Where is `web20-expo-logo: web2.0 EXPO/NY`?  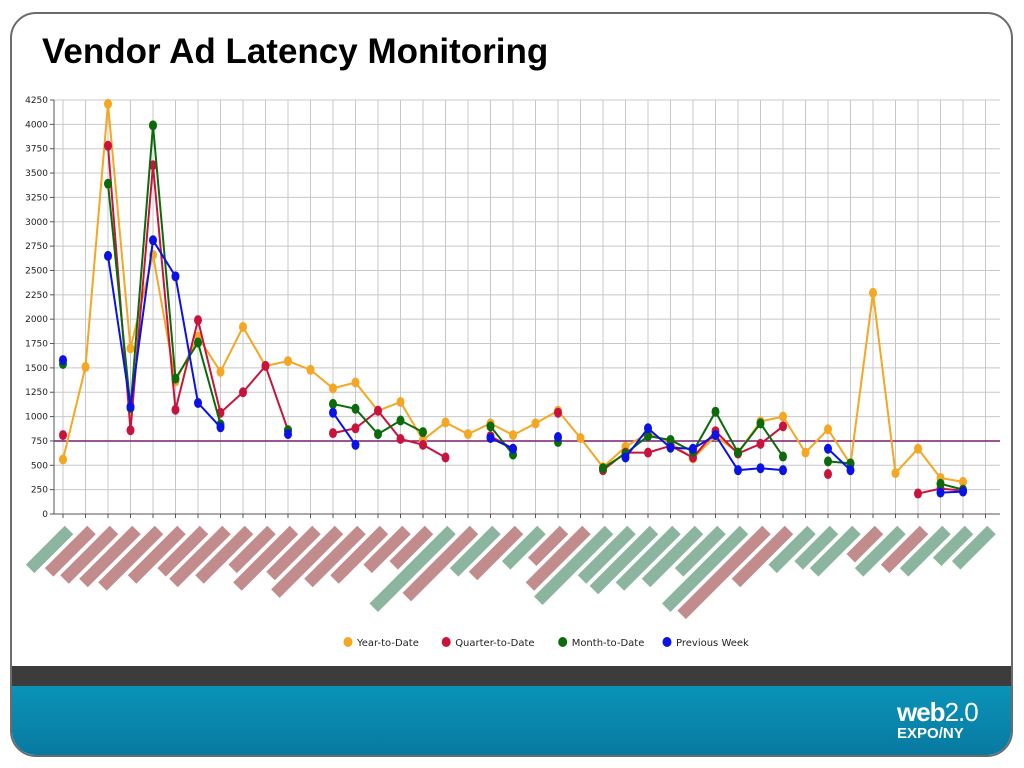 web20-expo-logo: web2.0 EXPO/NY is located at coordinates (938, 722).